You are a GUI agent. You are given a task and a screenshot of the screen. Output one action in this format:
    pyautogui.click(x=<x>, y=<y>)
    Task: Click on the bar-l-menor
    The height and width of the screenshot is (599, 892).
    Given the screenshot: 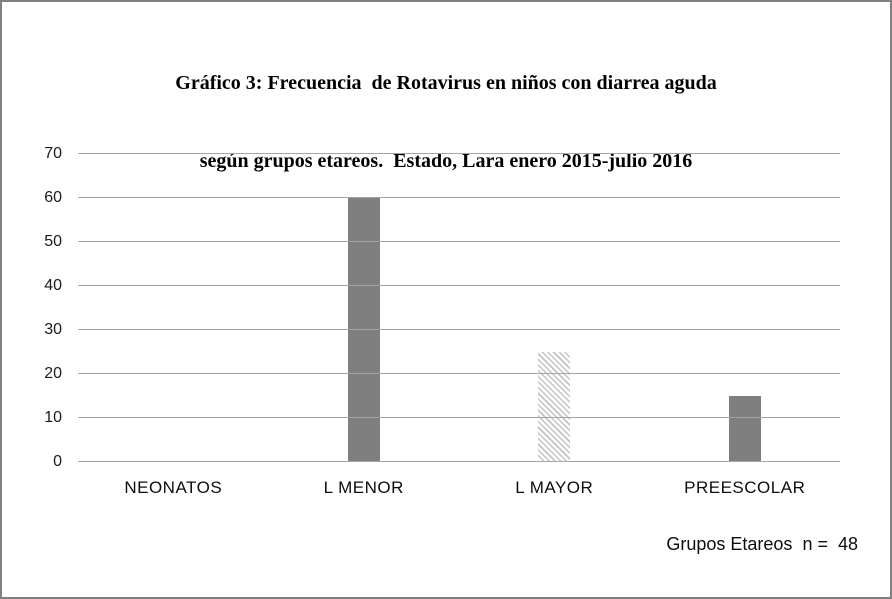 What is the action you would take?
    pyautogui.click(x=363, y=330)
    